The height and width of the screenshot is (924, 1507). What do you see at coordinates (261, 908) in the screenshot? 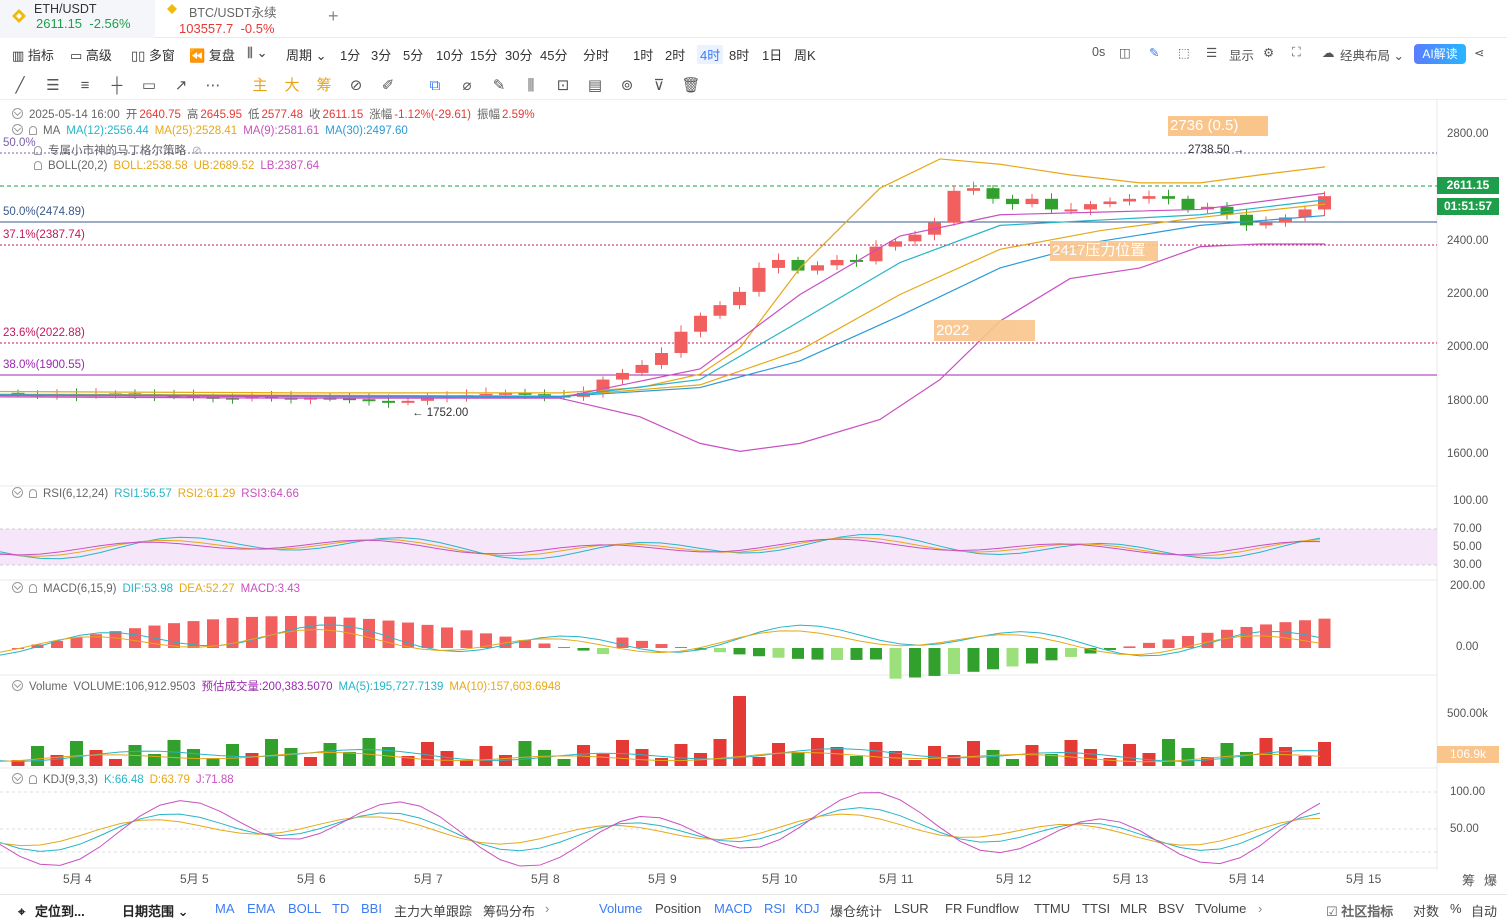
I see `main-indicator-1: EMA` at bounding box center [261, 908].